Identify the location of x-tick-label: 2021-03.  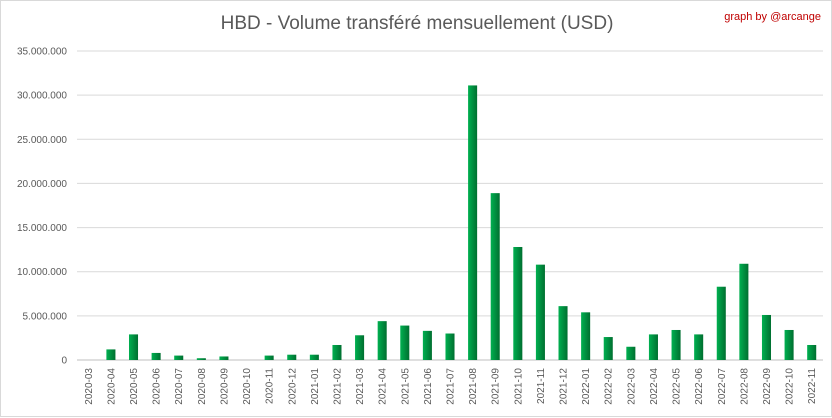
(360, 386).